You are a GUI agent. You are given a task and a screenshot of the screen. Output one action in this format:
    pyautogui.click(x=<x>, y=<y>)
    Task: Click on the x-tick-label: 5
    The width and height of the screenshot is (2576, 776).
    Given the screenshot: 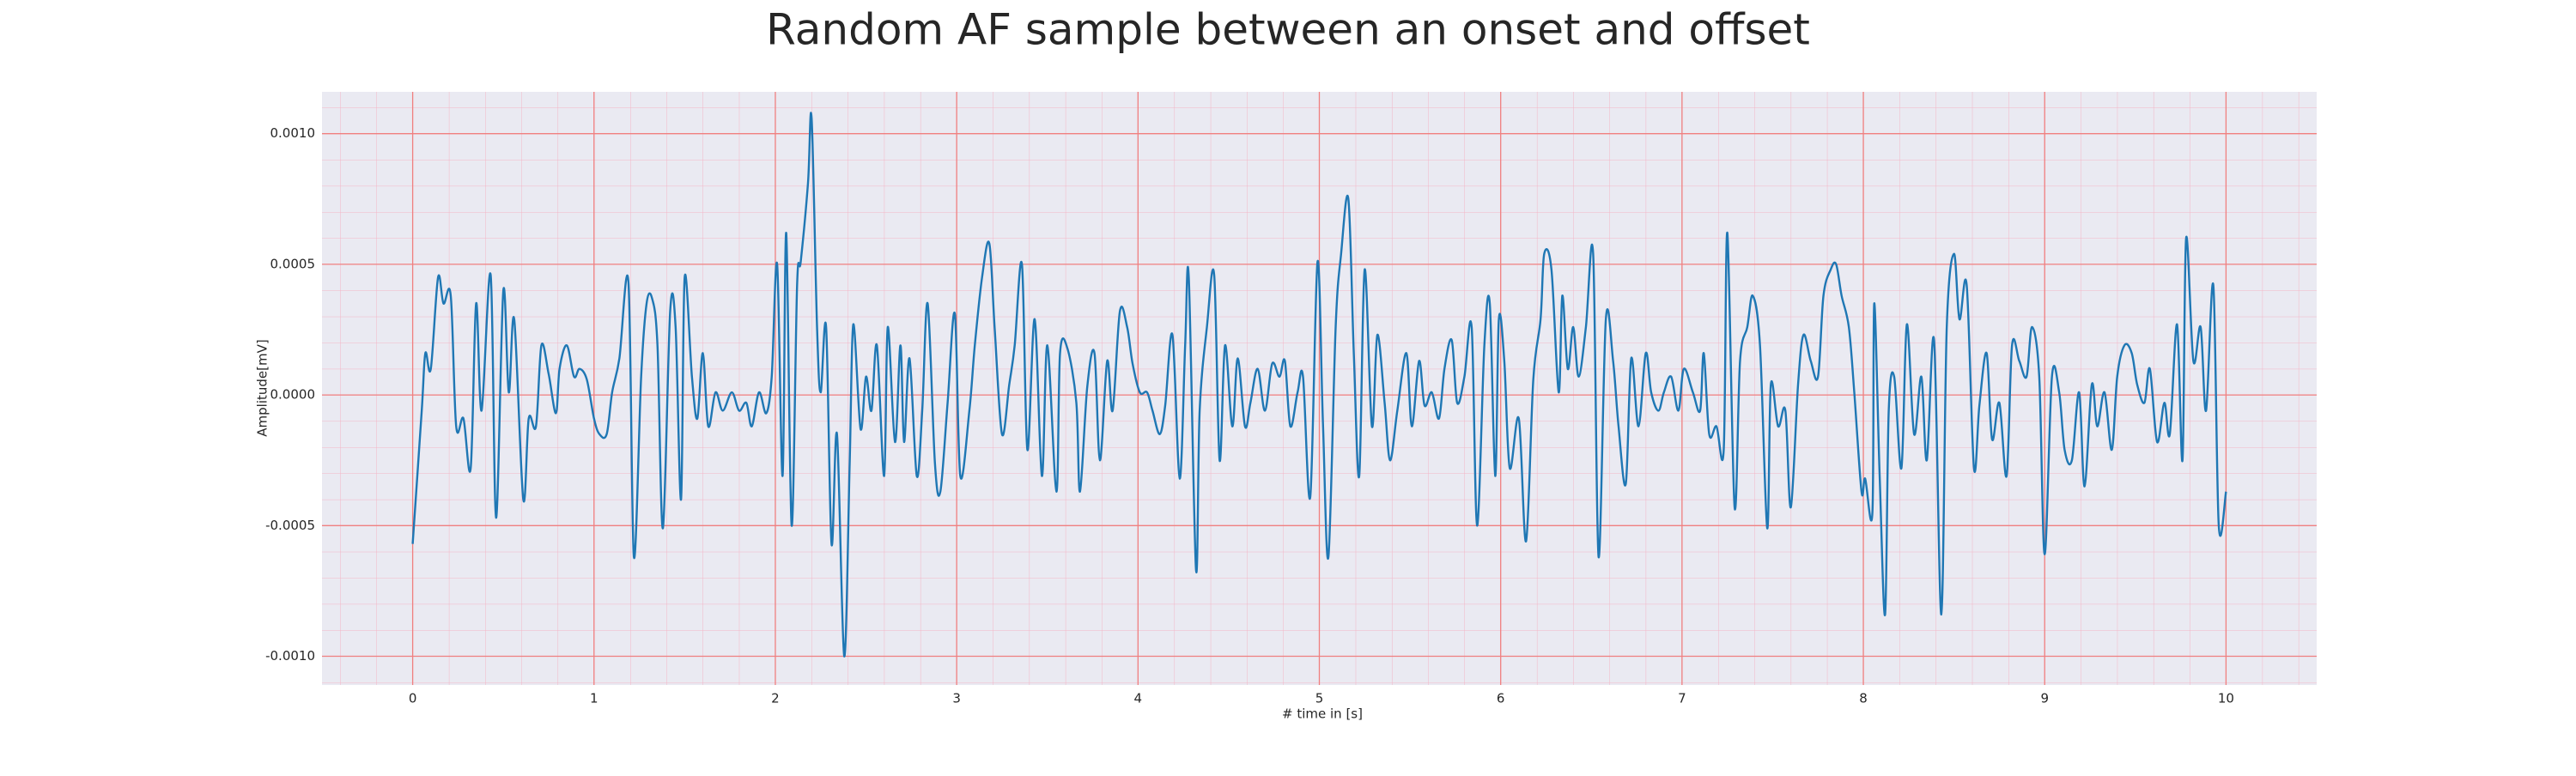 What is the action you would take?
    pyautogui.click(x=1319, y=699)
    